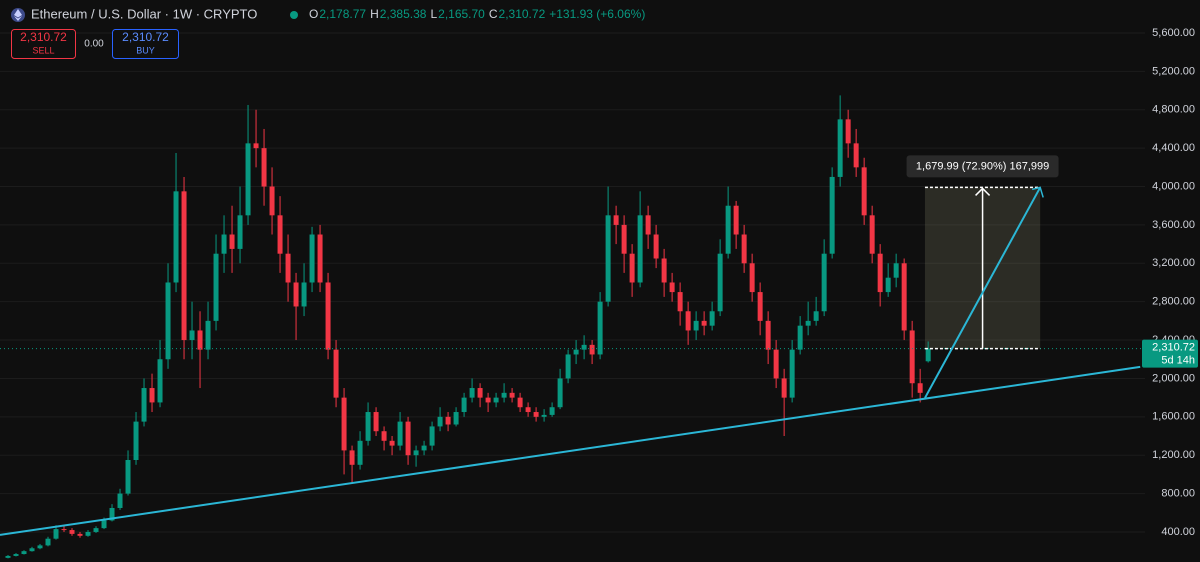 This screenshot has width=1200, height=562. What do you see at coordinates (145, 37) in the screenshot?
I see `buy-price: 2,310.72` at bounding box center [145, 37].